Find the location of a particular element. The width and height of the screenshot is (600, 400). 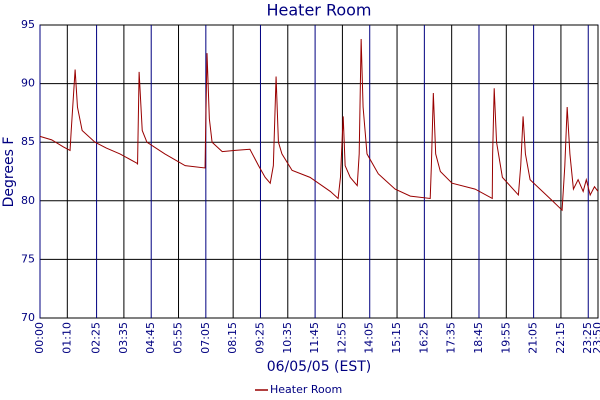

x-tick-label: 07:05 is located at coordinates (205, 338).